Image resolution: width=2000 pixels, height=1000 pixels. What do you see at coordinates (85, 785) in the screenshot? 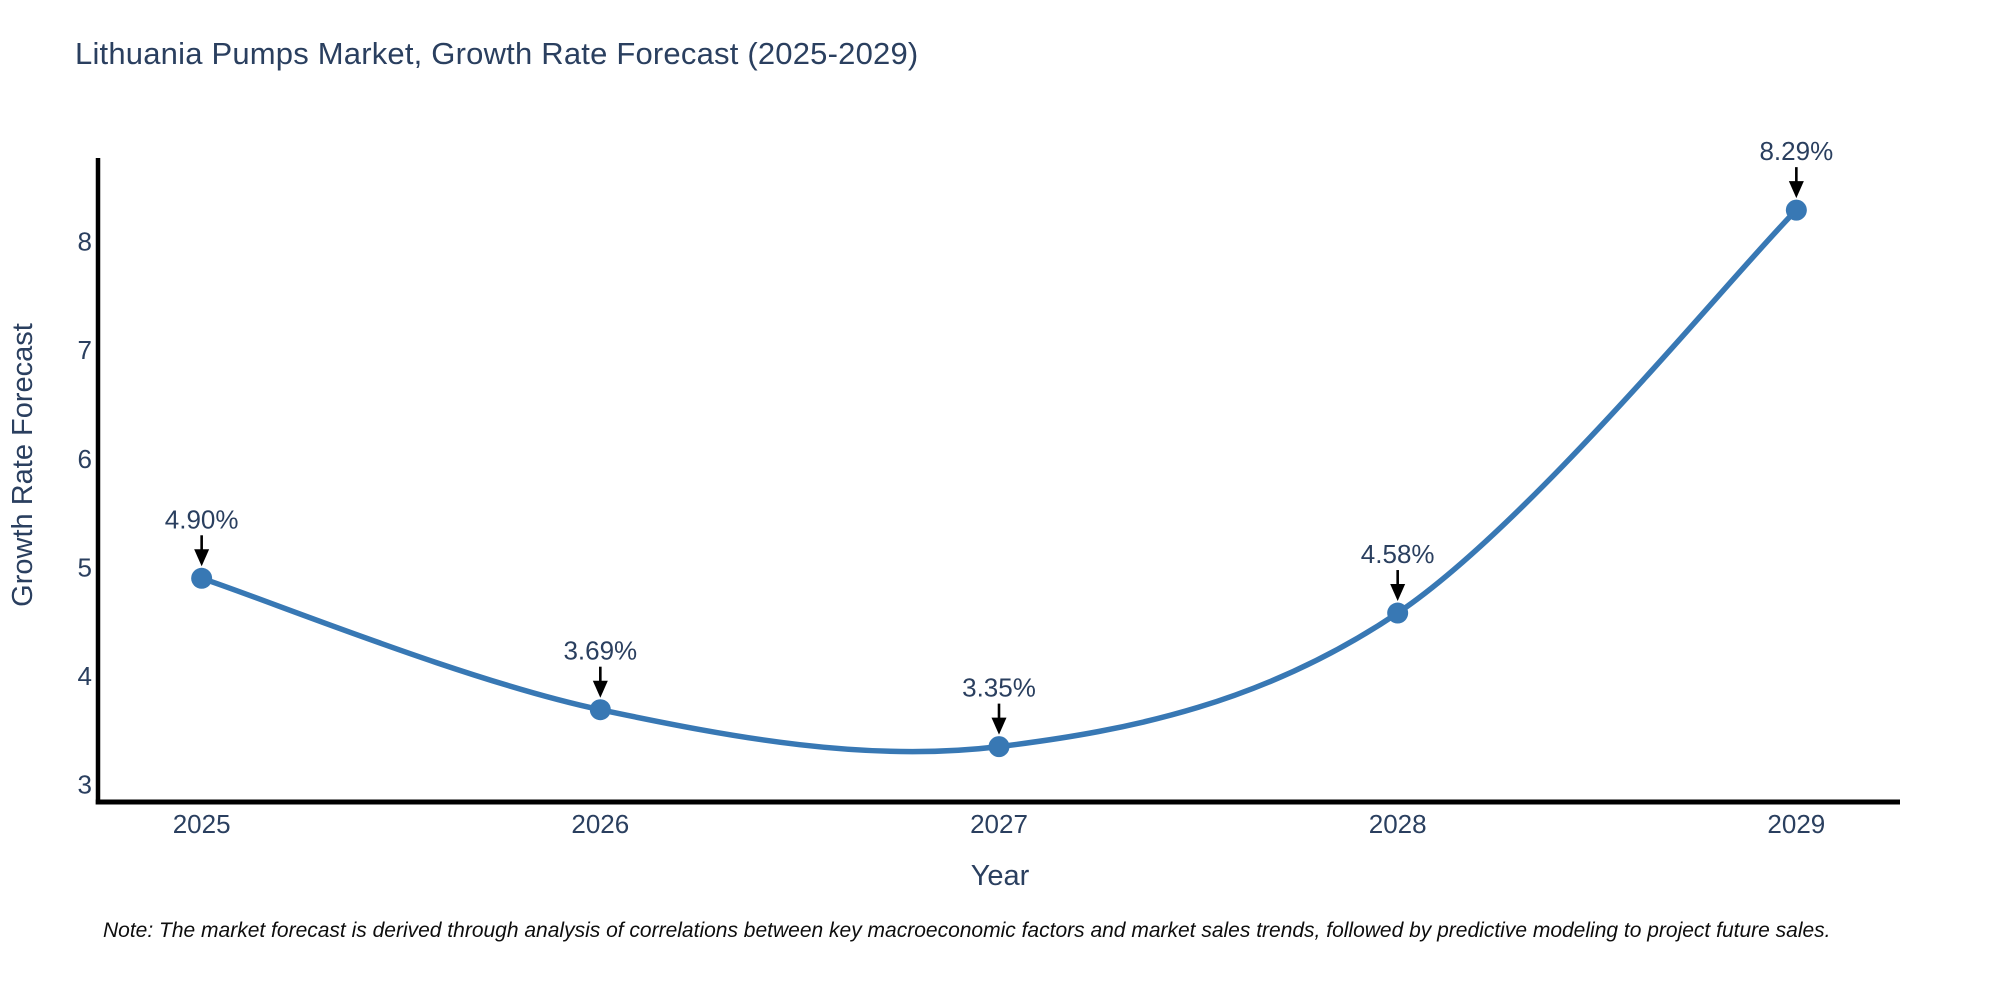
I see `y-tick-label: 3` at bounding box center [85, 785].